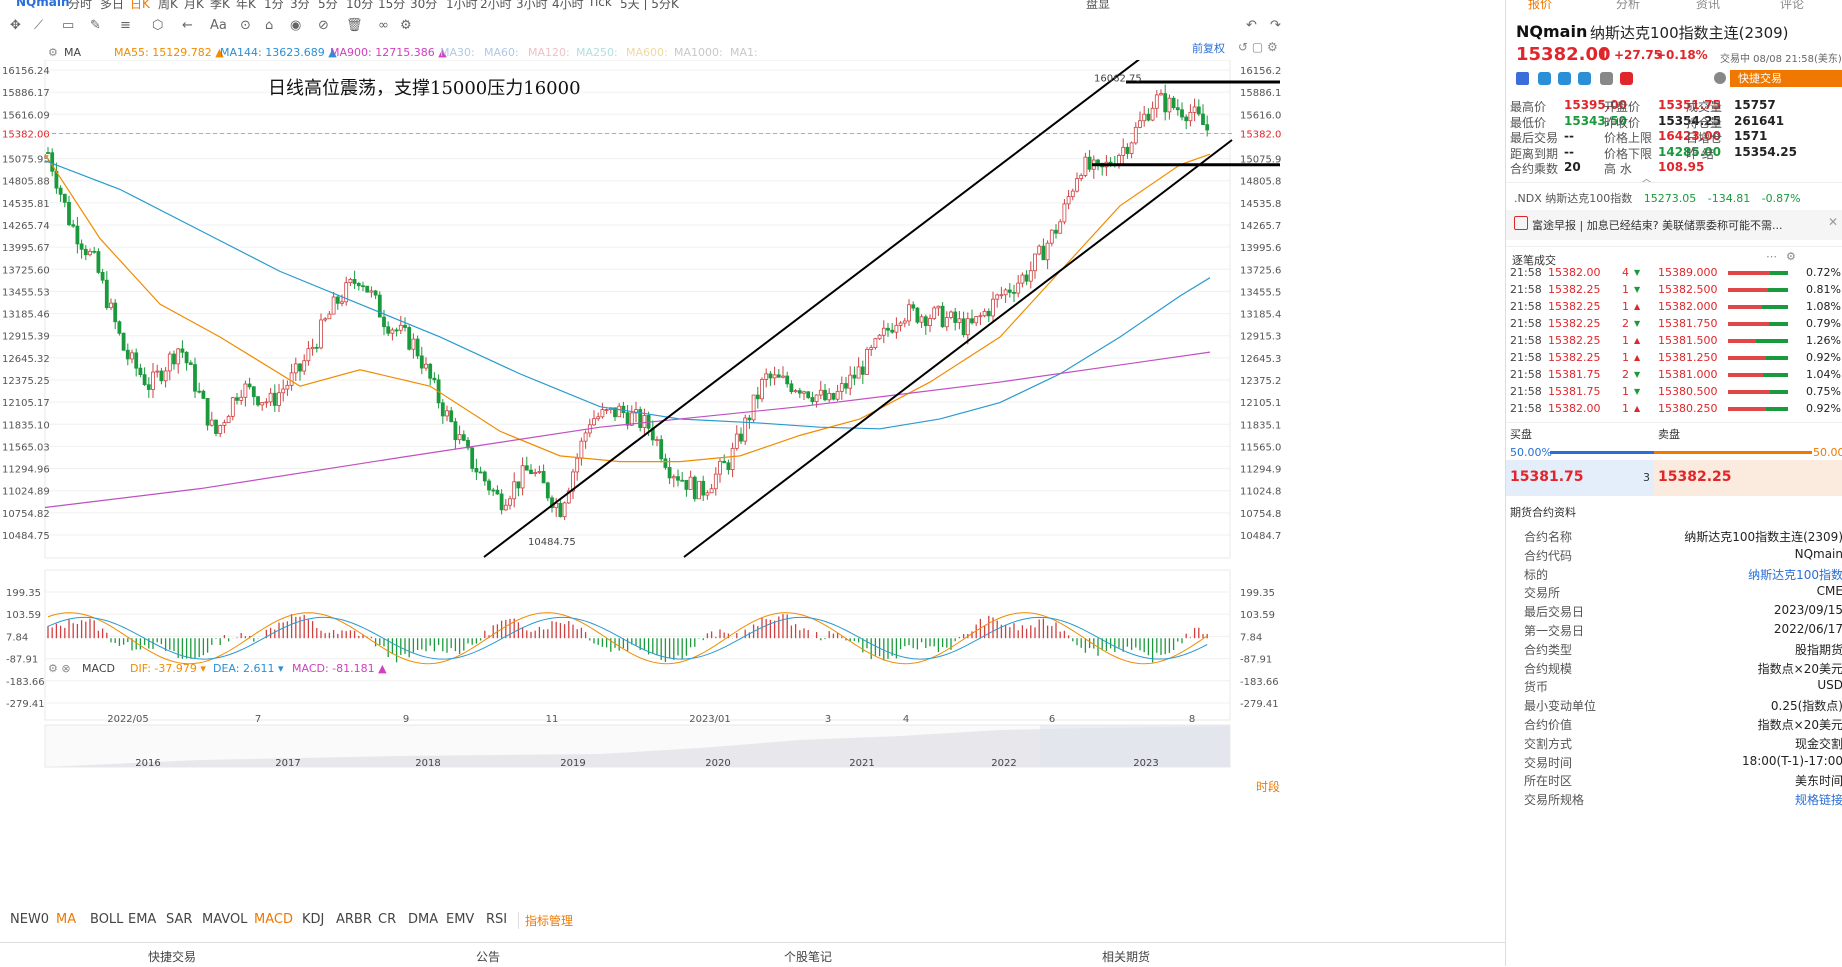  What do you see at coordinates (698, 52) in the screenshot?
I see `ma-item-8: MA1000:` at bounding box center [698, 52].